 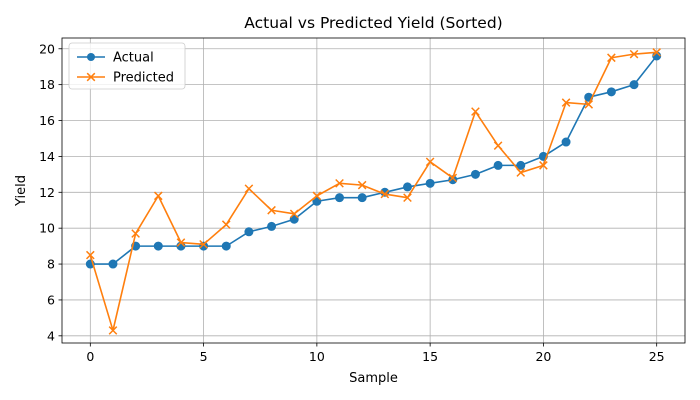 What do you see at coordinates (133, 58) in the screenshot?
I see `legend-label: Actual` at bounding box center [133, 58].